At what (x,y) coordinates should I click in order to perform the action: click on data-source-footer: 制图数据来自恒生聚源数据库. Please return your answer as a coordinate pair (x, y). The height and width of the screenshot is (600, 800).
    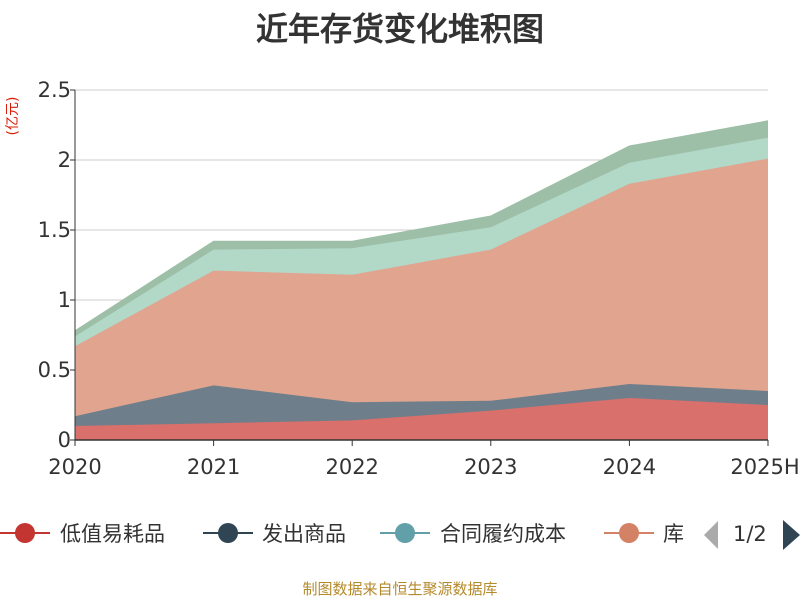
    Looking at the image, I should click on (400, 589).